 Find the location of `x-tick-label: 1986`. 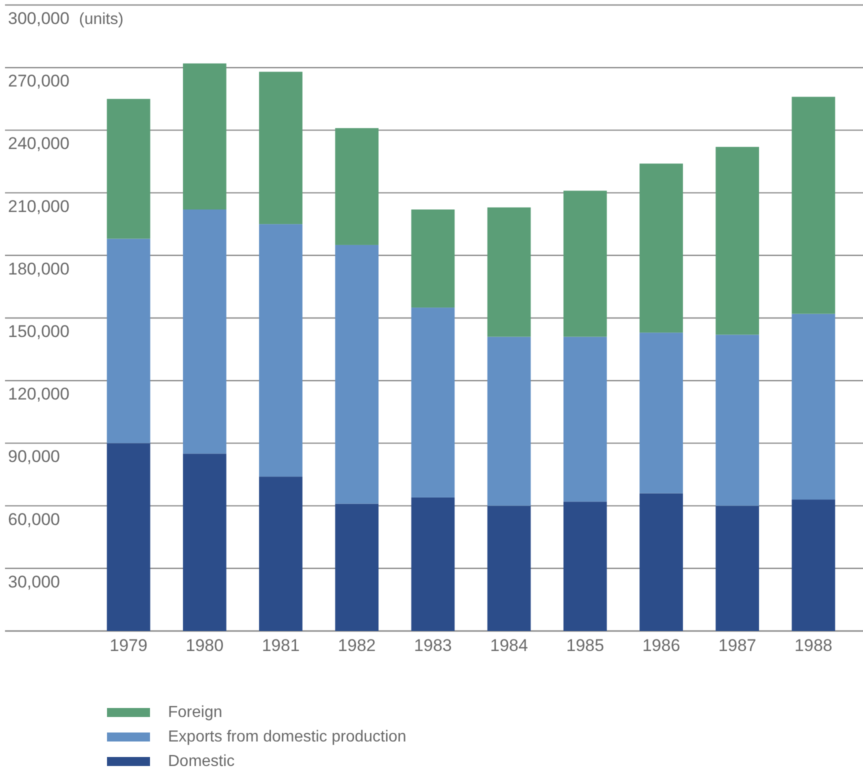

x-tick-label: 1986 is located at coordinates (661, 645).